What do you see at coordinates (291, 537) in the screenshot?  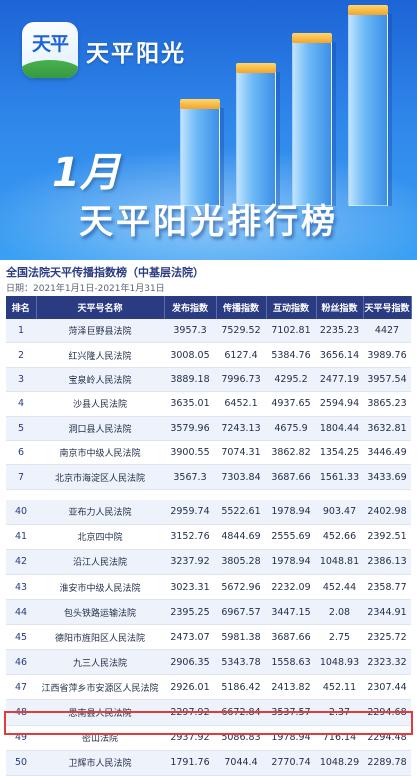 I see `interact-cell: 2555.69` at bounding box center [291, 537].